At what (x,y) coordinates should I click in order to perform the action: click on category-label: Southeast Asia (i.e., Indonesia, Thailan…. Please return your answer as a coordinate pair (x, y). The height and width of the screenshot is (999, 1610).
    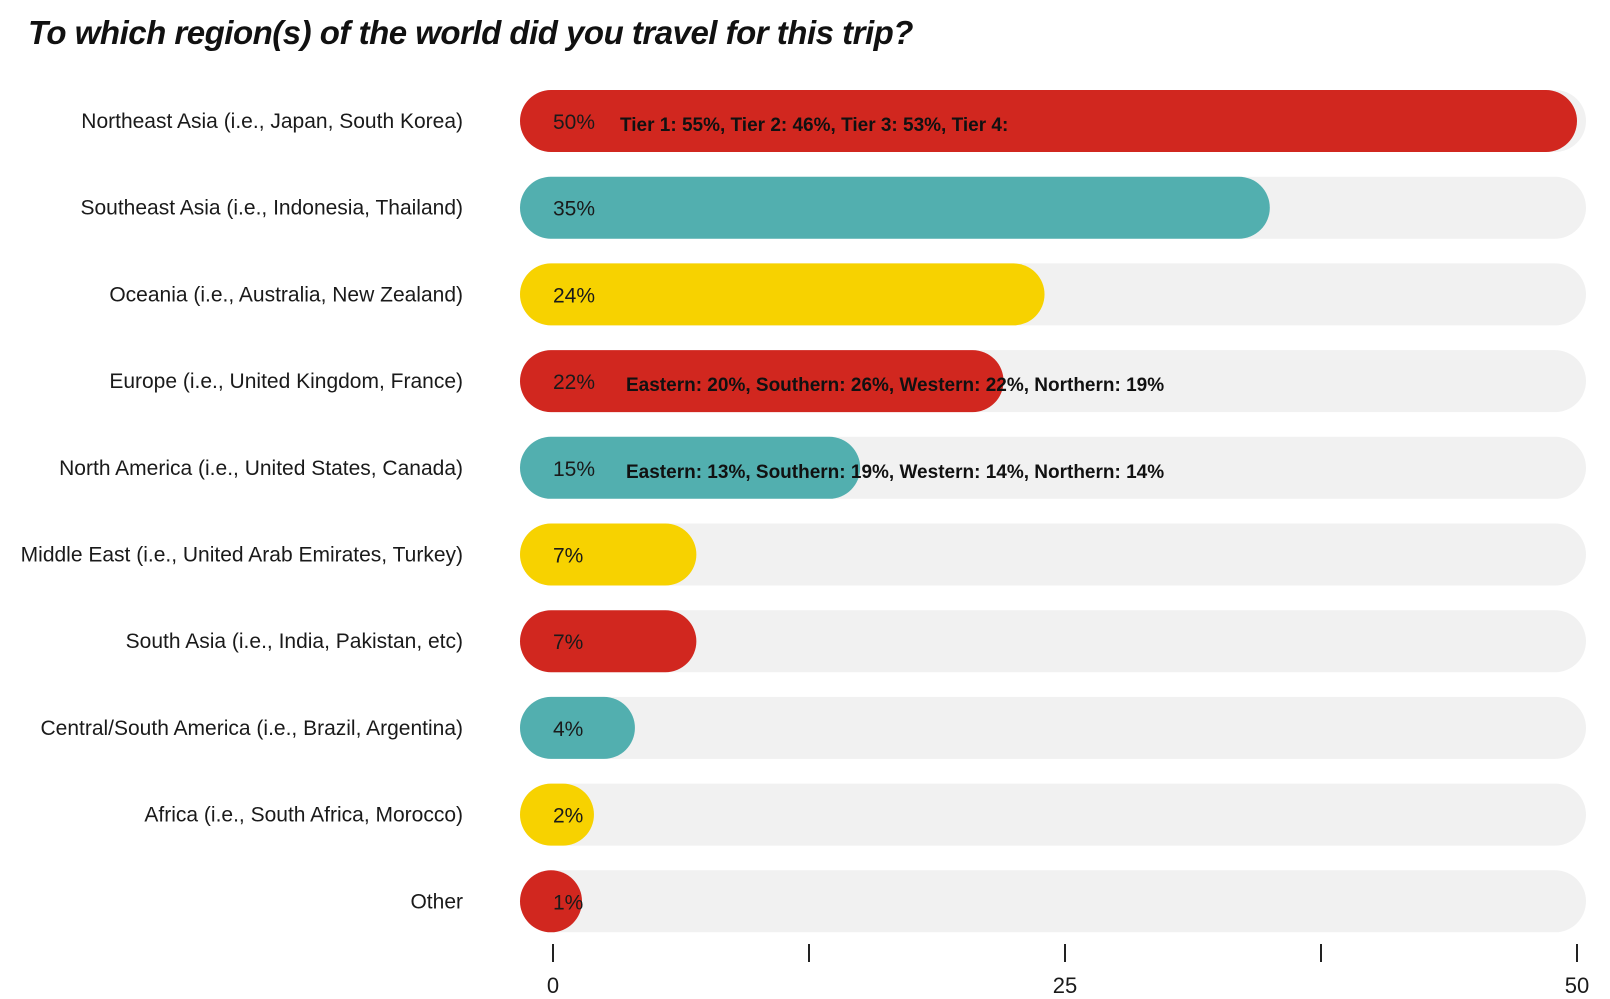
    Looking at the image, I should click on (271, 208).